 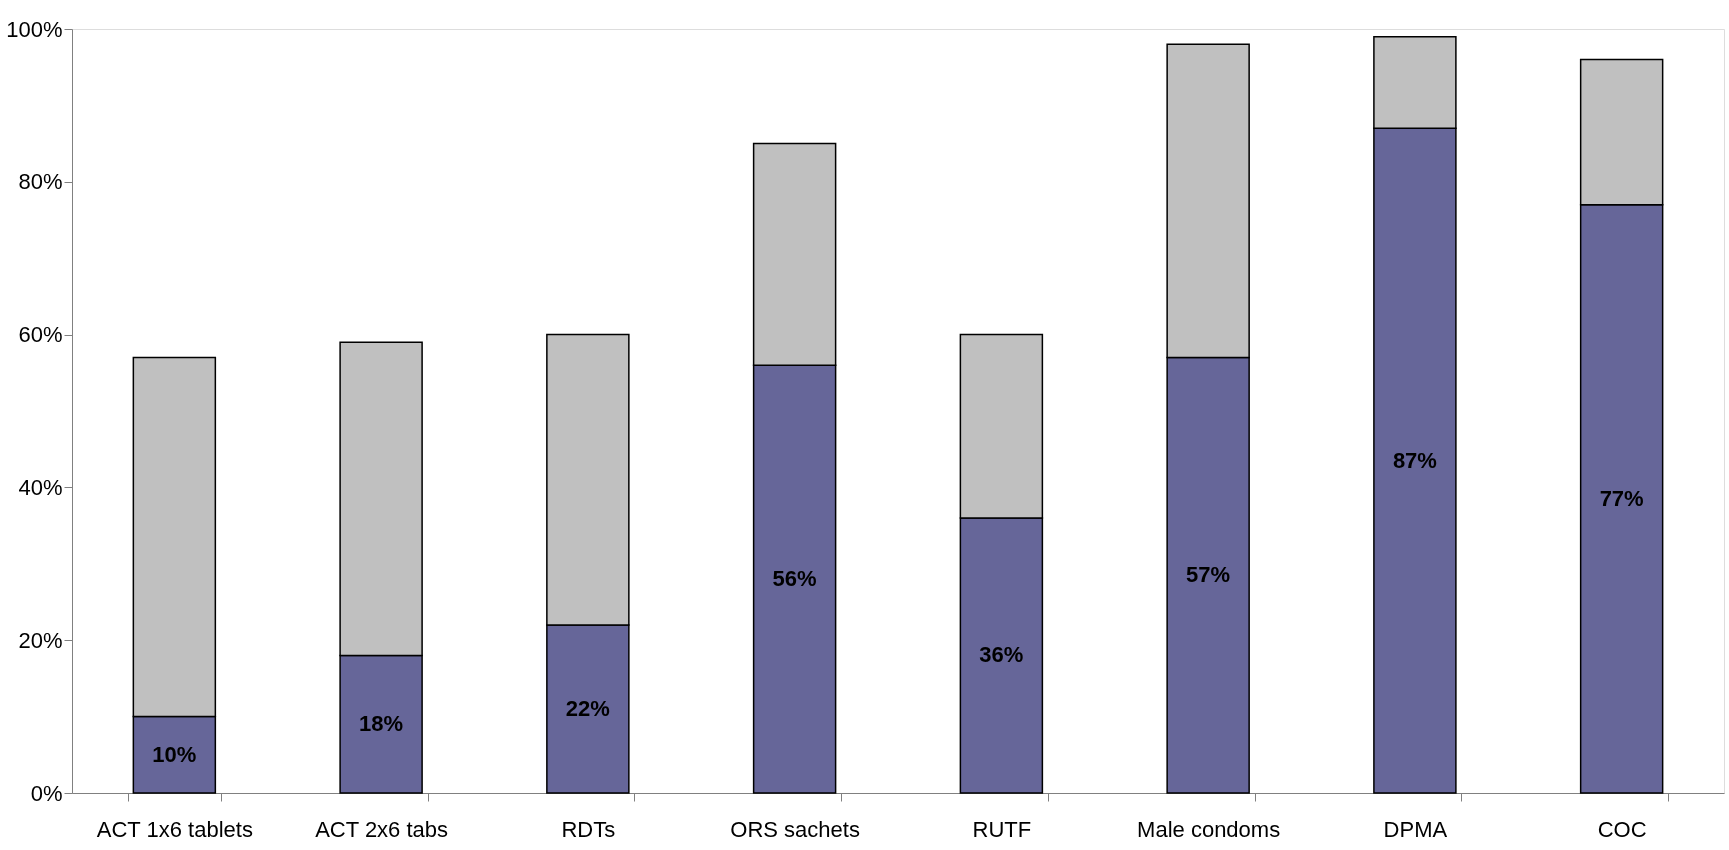 I want to click on data-label: 18%, so click(x=381, y=724).